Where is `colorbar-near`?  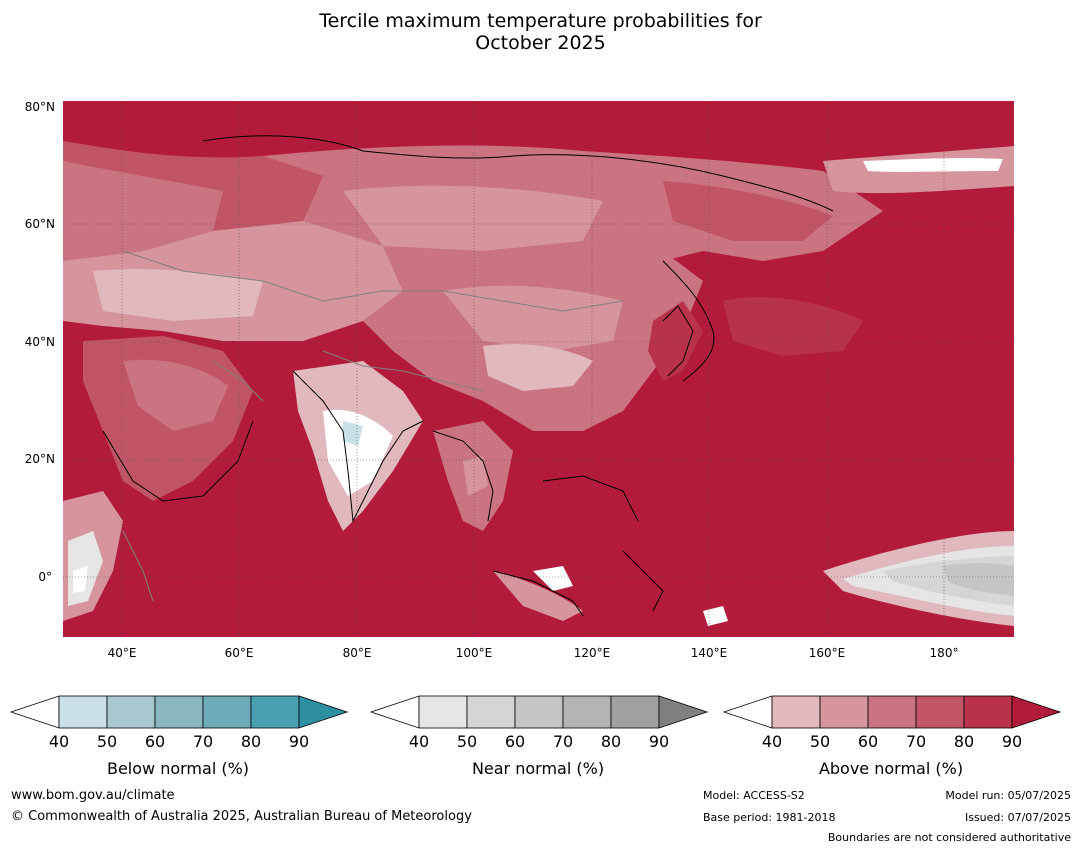 colorbar-near is located at coordinates (539, 712).